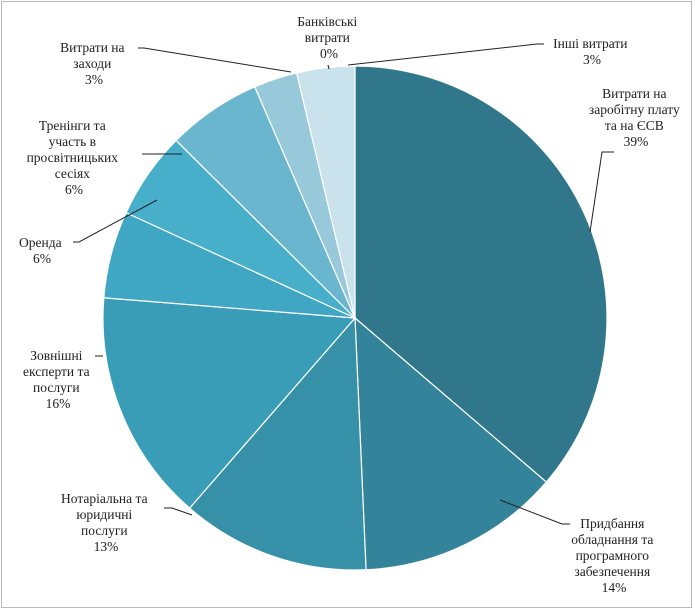 This screenshot has width=695, height=612. Describe the element at coordinates (451, 443) in the screenshot. I see `slice-equipment` at that location.